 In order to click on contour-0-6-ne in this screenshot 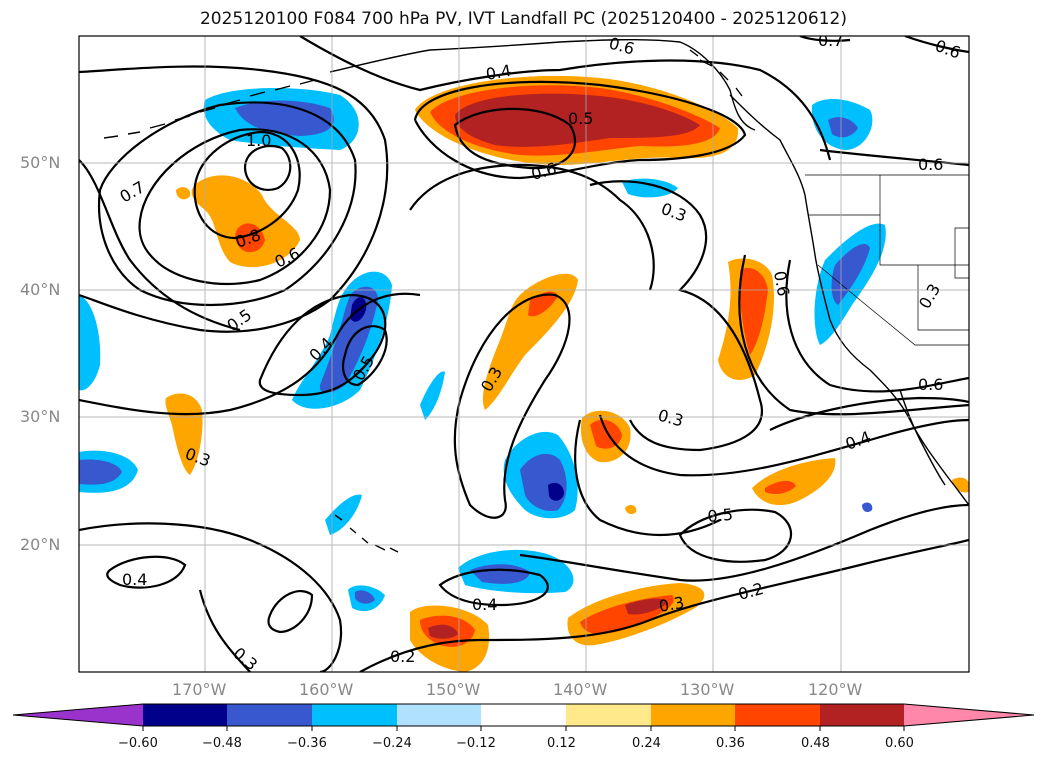, I will do `click(936, 45)`.